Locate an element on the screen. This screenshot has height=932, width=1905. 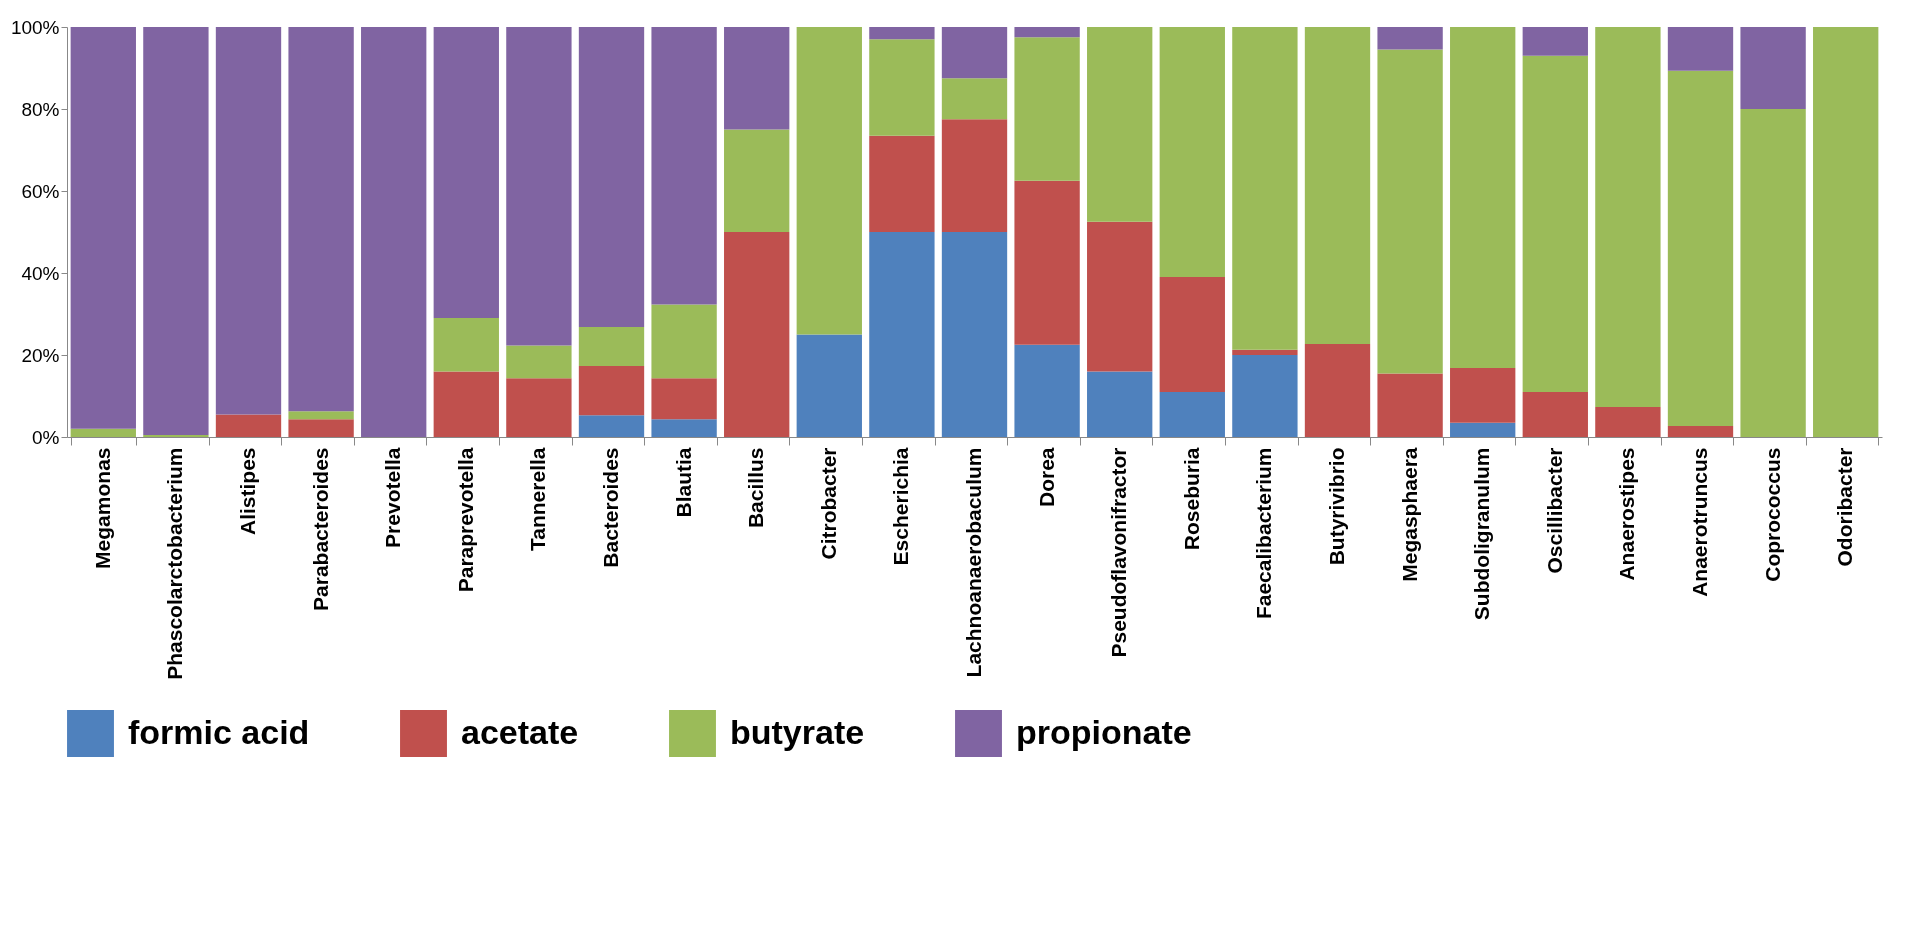
y-tick-label: 80% is located at coordinates (40, 109).